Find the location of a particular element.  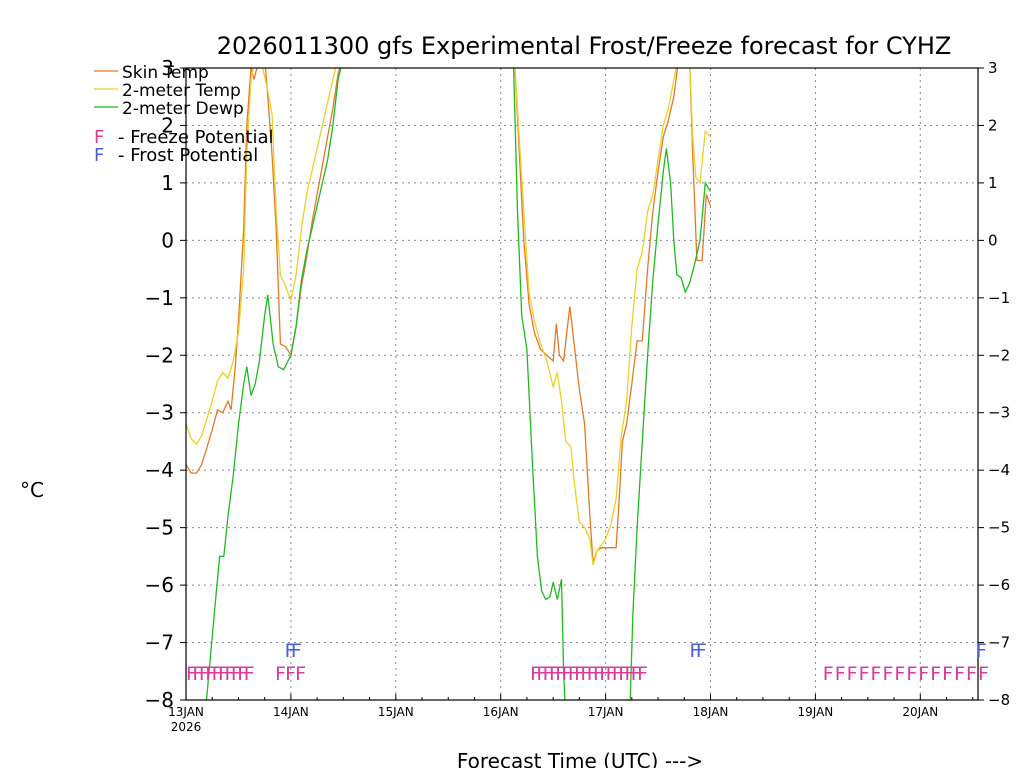

legend-label: 2-meter Temp is located at coordinates (181, 91).